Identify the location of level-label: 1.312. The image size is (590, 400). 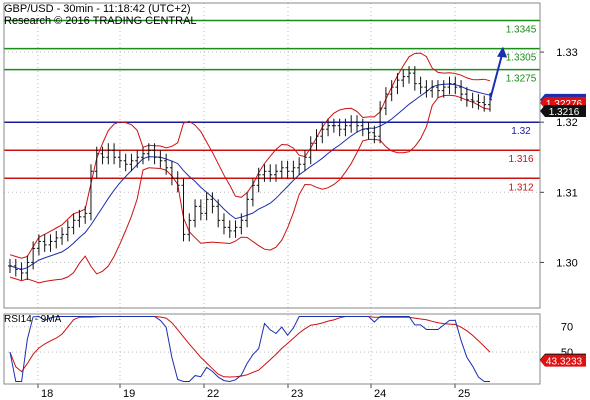
(520, 187).